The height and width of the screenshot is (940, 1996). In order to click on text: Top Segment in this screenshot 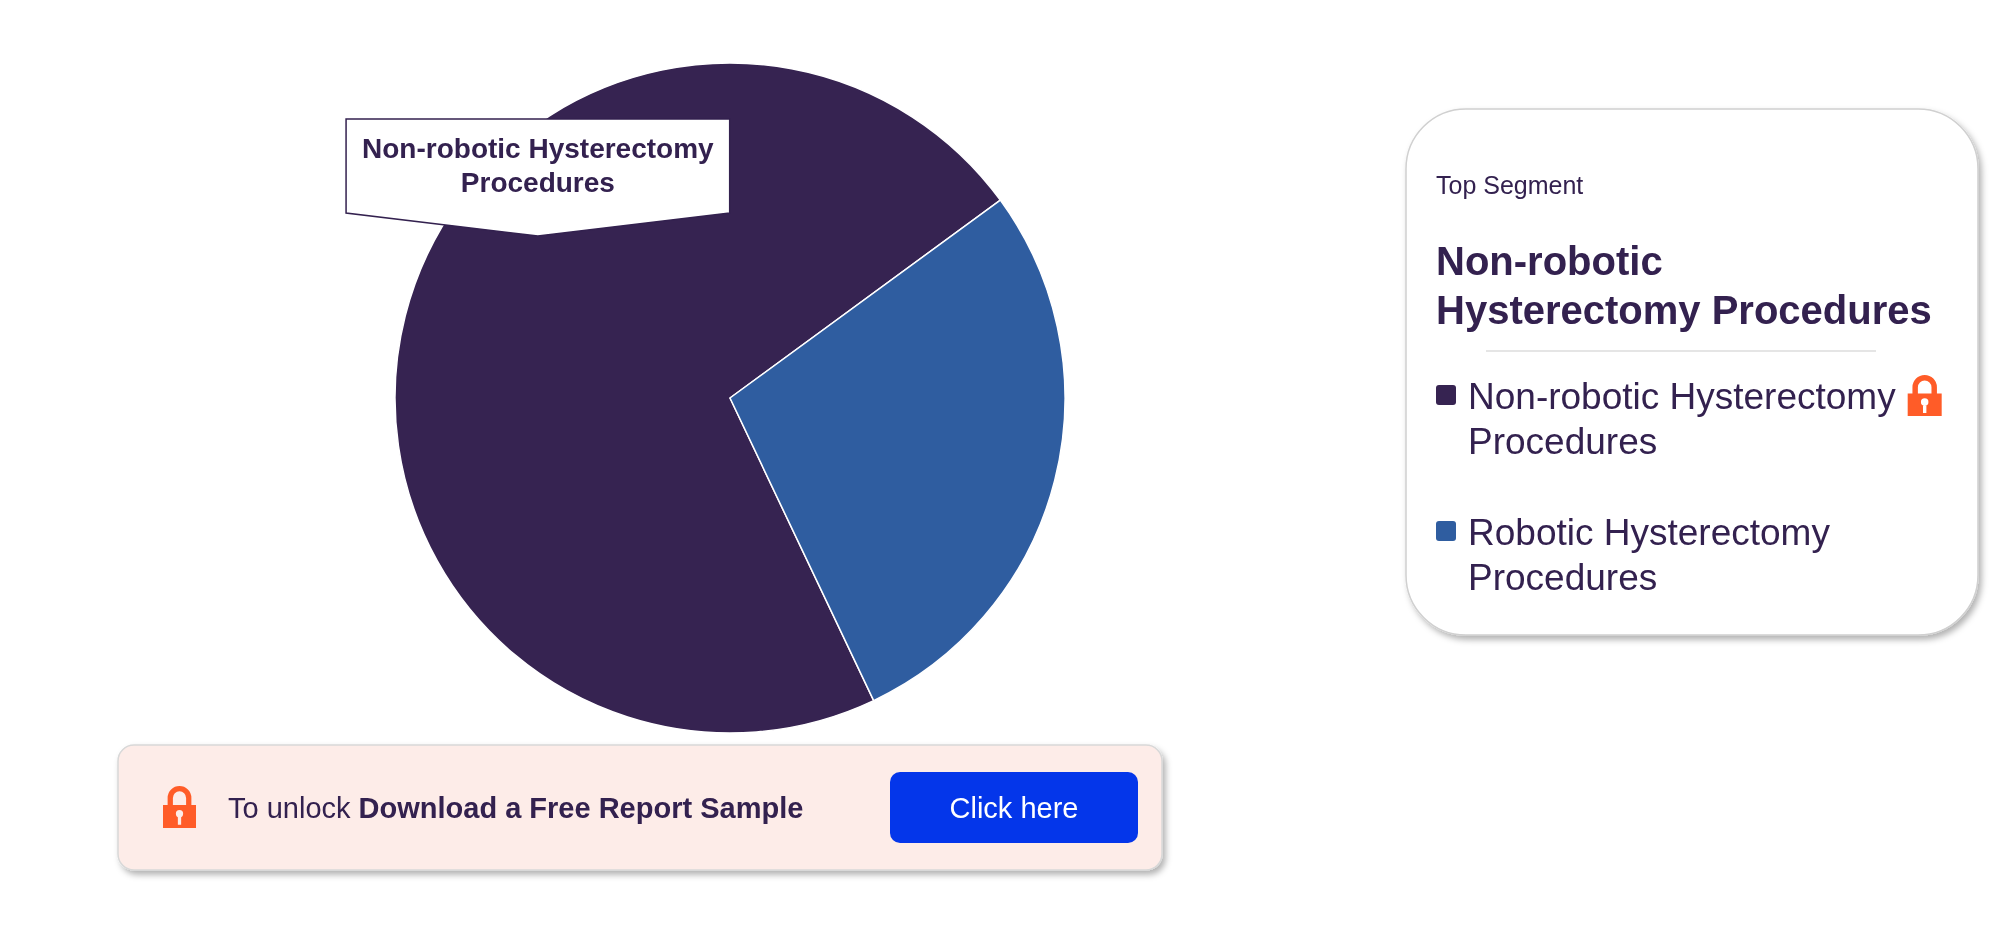, I will do `click(1510, 185)`.